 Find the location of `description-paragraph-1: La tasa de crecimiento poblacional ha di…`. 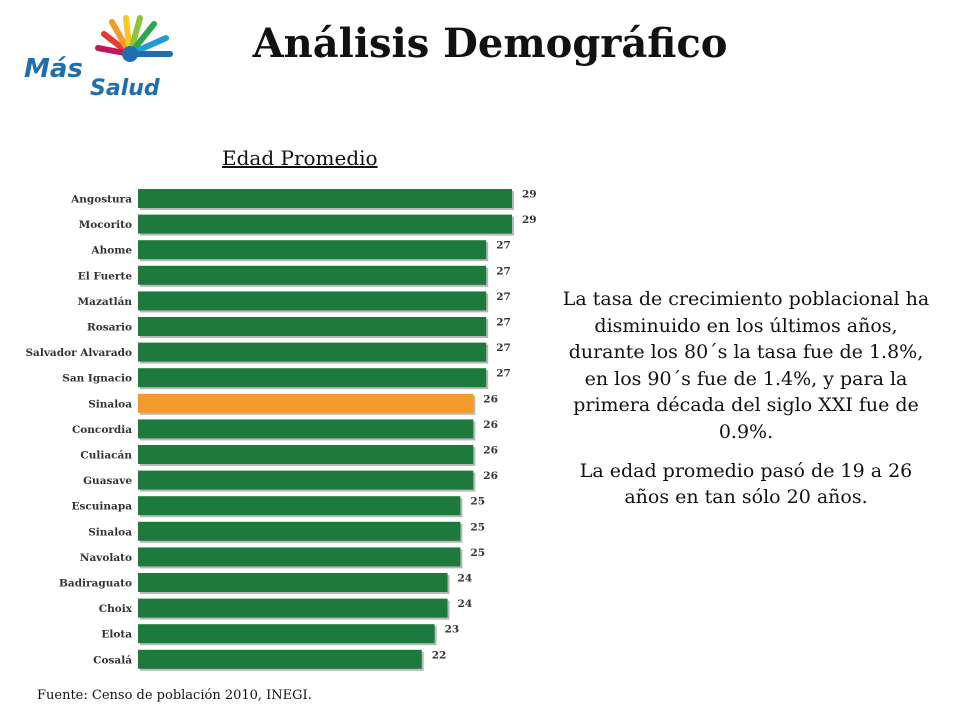

description-paragraph-1: La tasa de crecimiento poblacional ha di… is located at coordinates (746, 365).